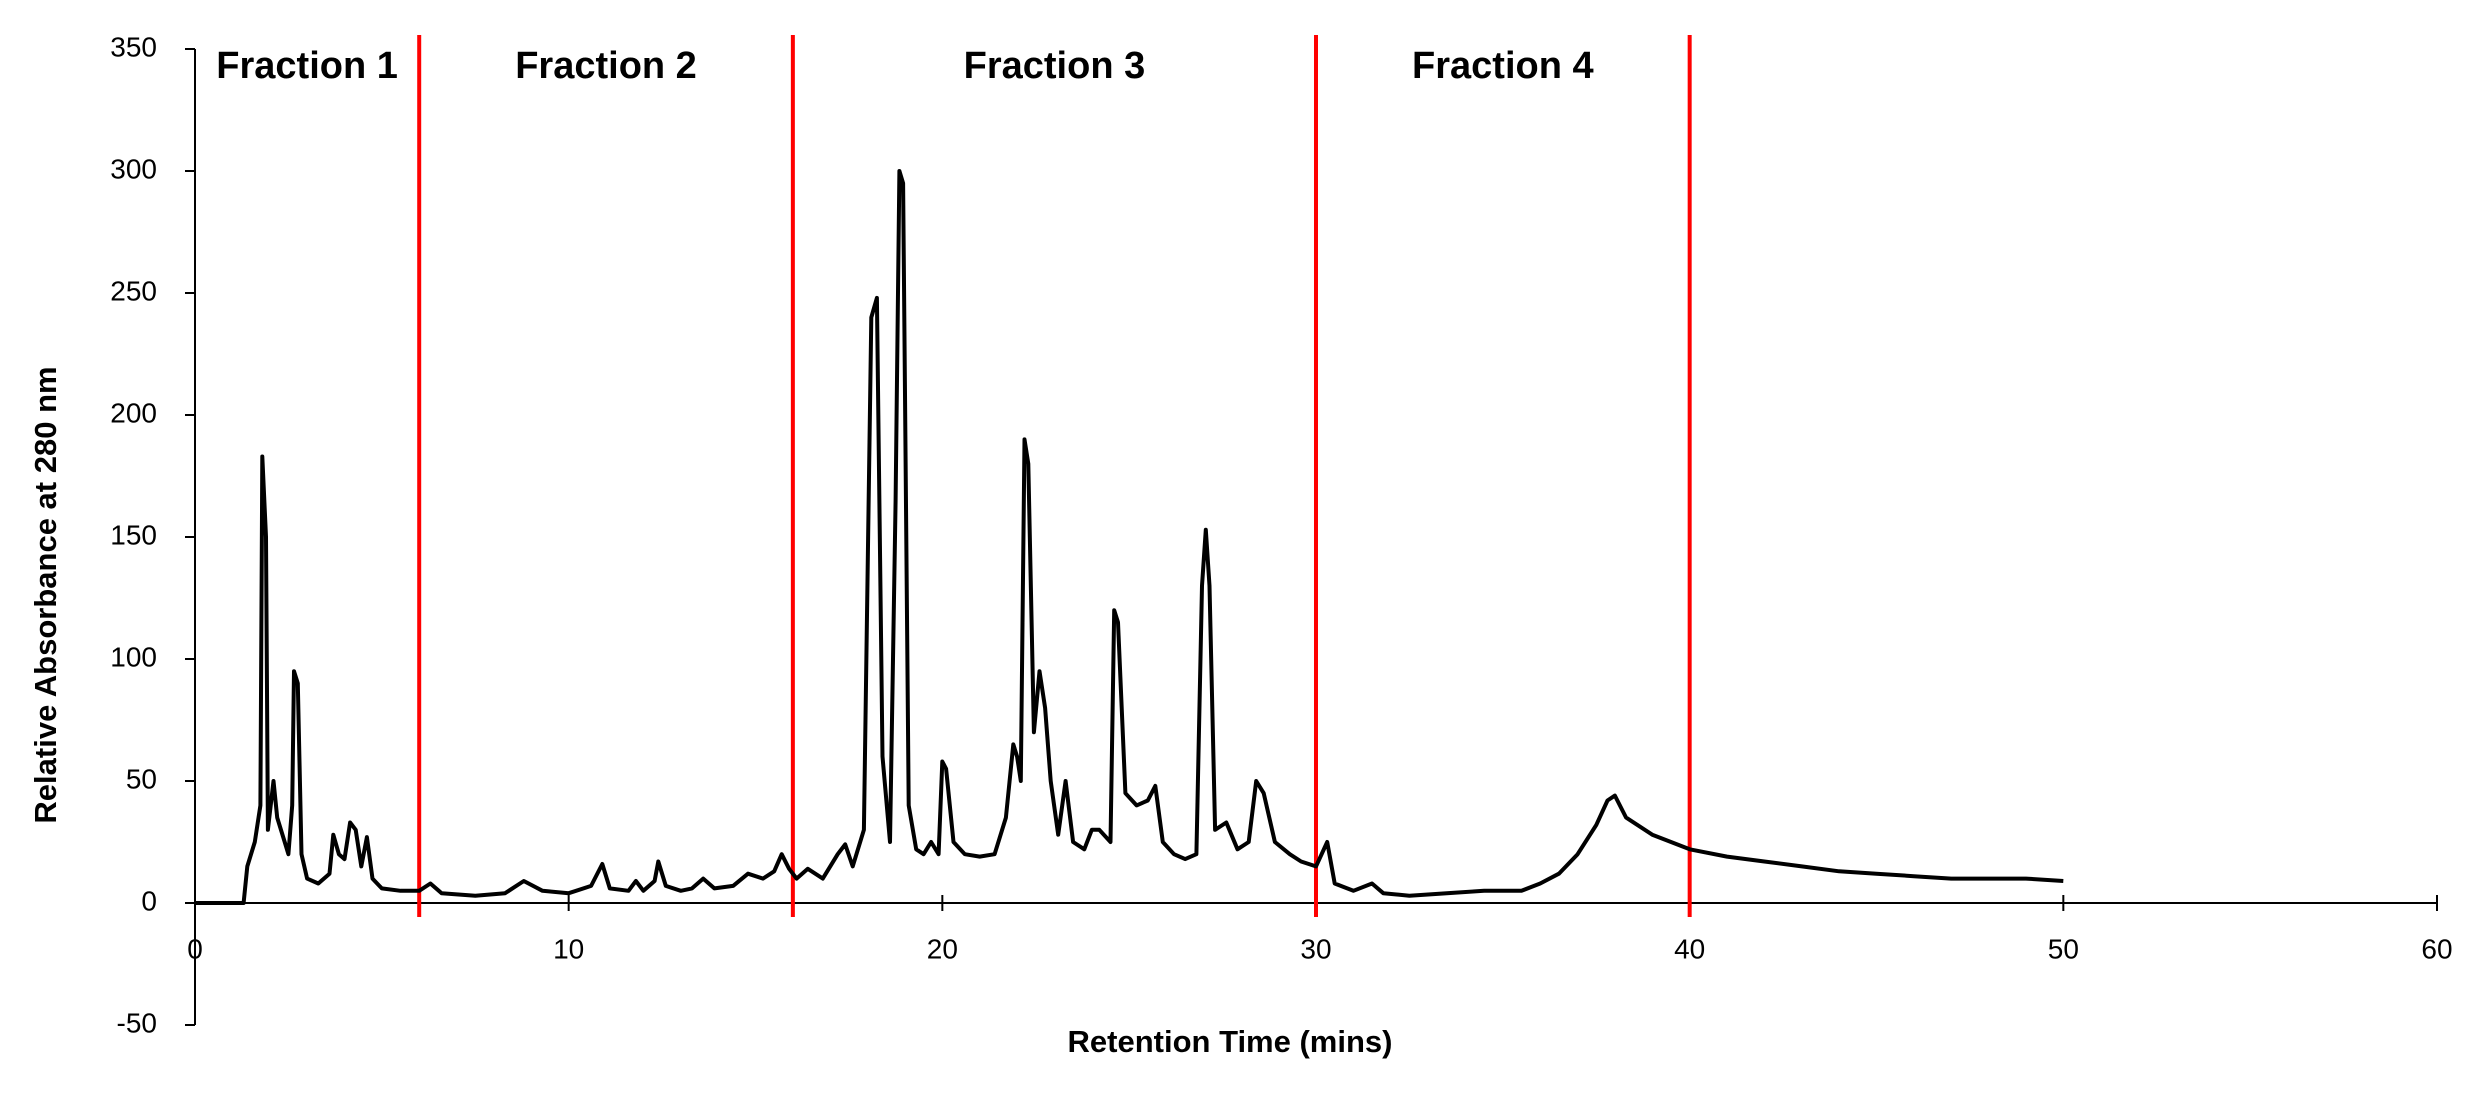 This screenshot has height=1099, width=2469. Describe the element at coordinates (149, 900) in the screenshot. I see `y-tick-label: 0` at that location.